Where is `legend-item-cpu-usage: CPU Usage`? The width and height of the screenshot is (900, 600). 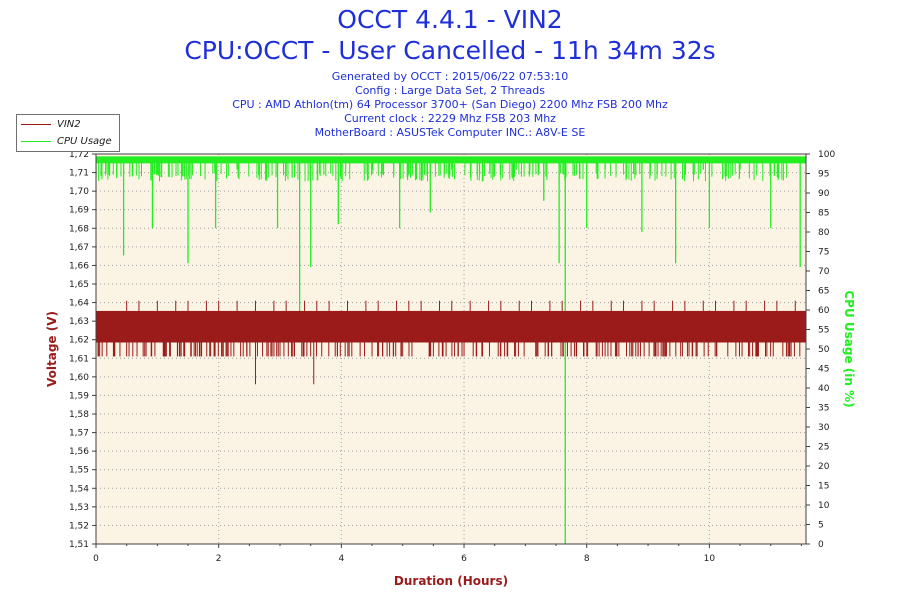 legend-item-cpu-usage: CPU Usage is located at coordinates (66, 141).